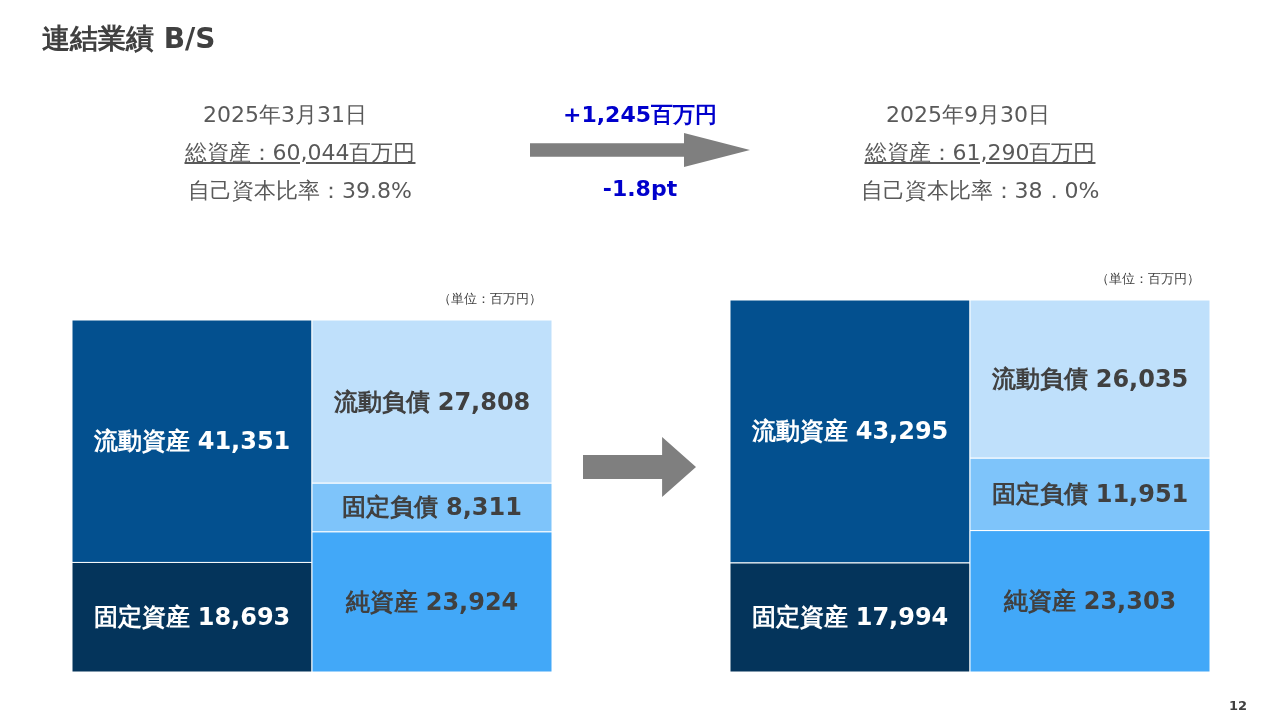  Describe the element at coordinates (472, 601) in the screenshot. I see `data-label: 23,924` at that location.